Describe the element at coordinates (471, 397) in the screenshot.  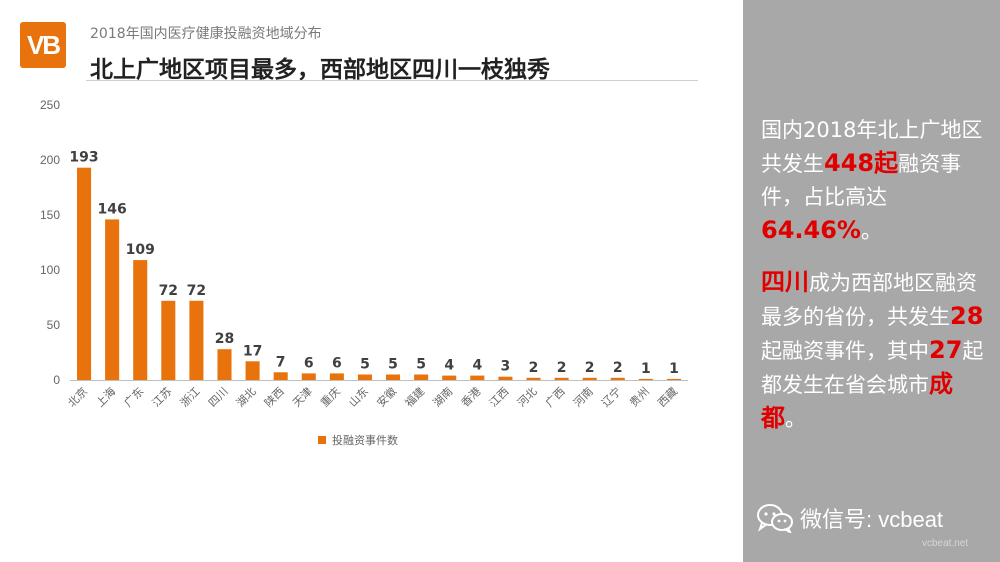
I see `x-tick-label: 香港` at that location.